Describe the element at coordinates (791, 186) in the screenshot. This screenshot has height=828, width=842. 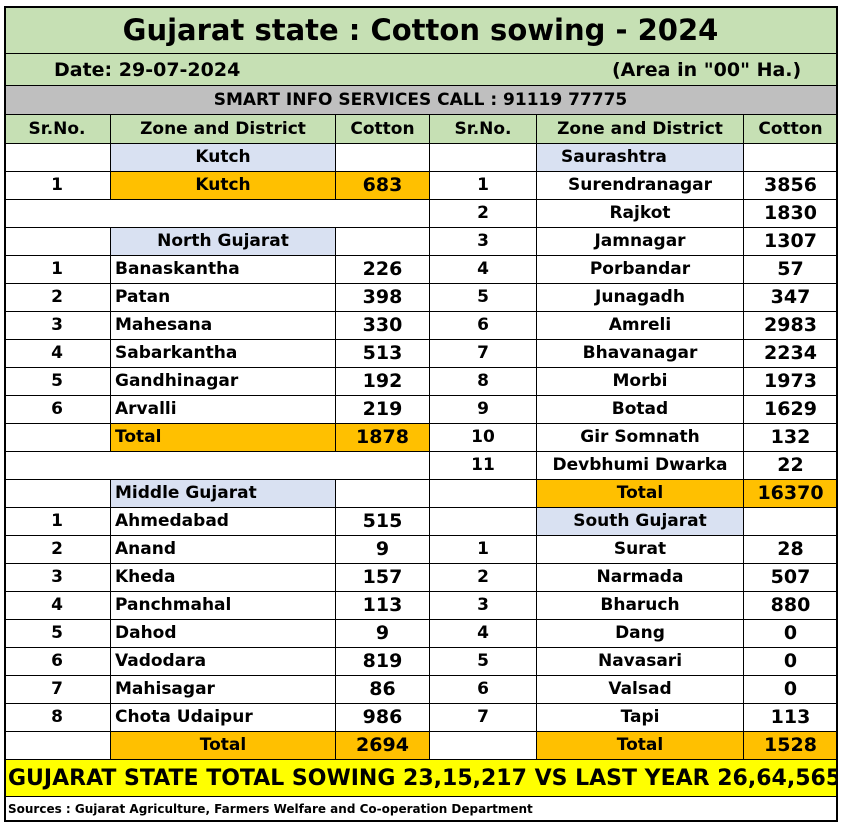
I see `row-value: 3856` at that location.